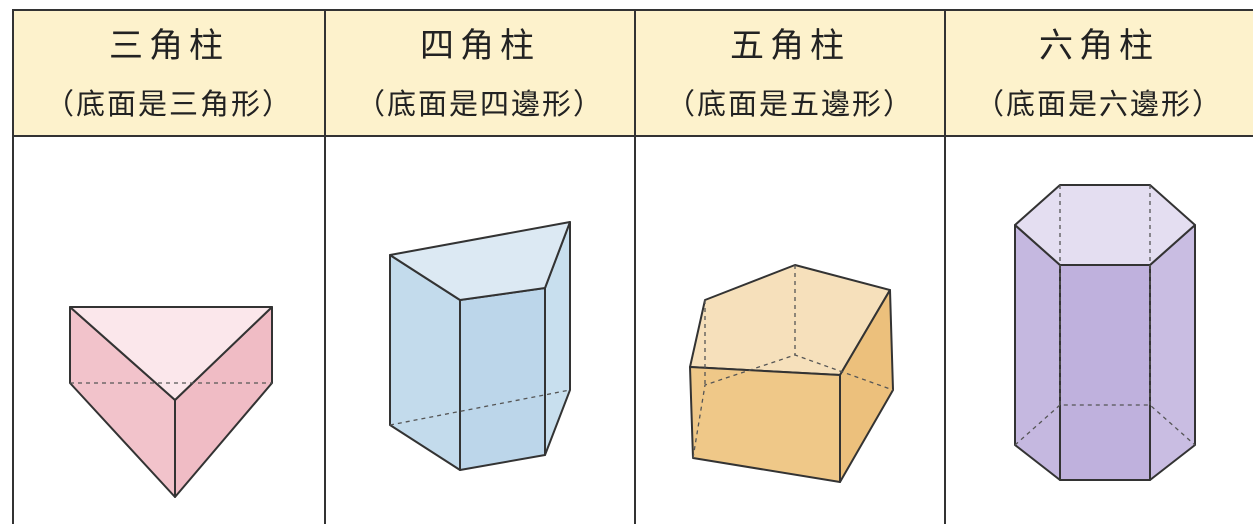 The image size is (1253, 524). What do you see at coordinates (169, 104) in the screenshot?
I see `base-description: （底面是三角形）` at bounding box center [169, 104].